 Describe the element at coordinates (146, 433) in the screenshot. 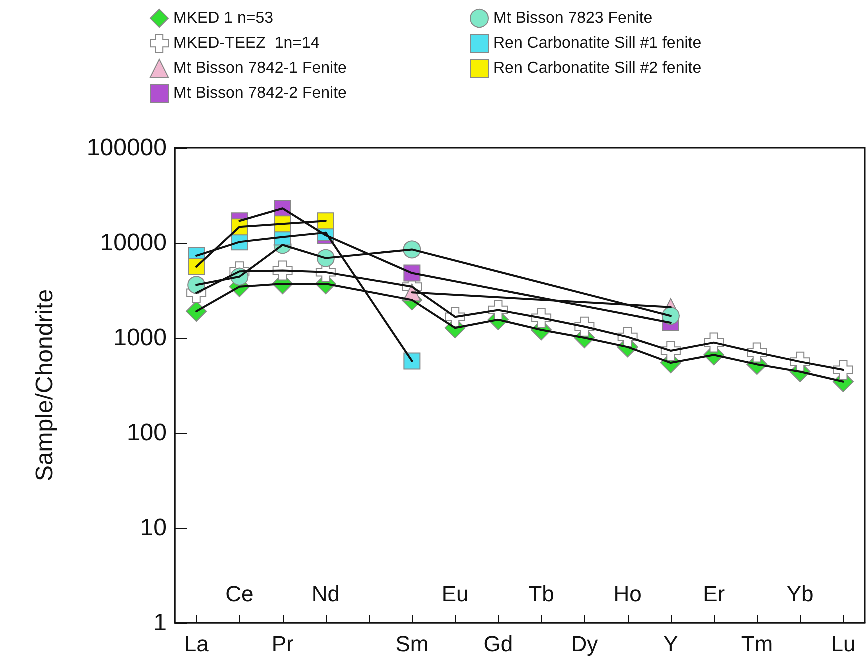

I see `y-tick-label: 100` at that location.